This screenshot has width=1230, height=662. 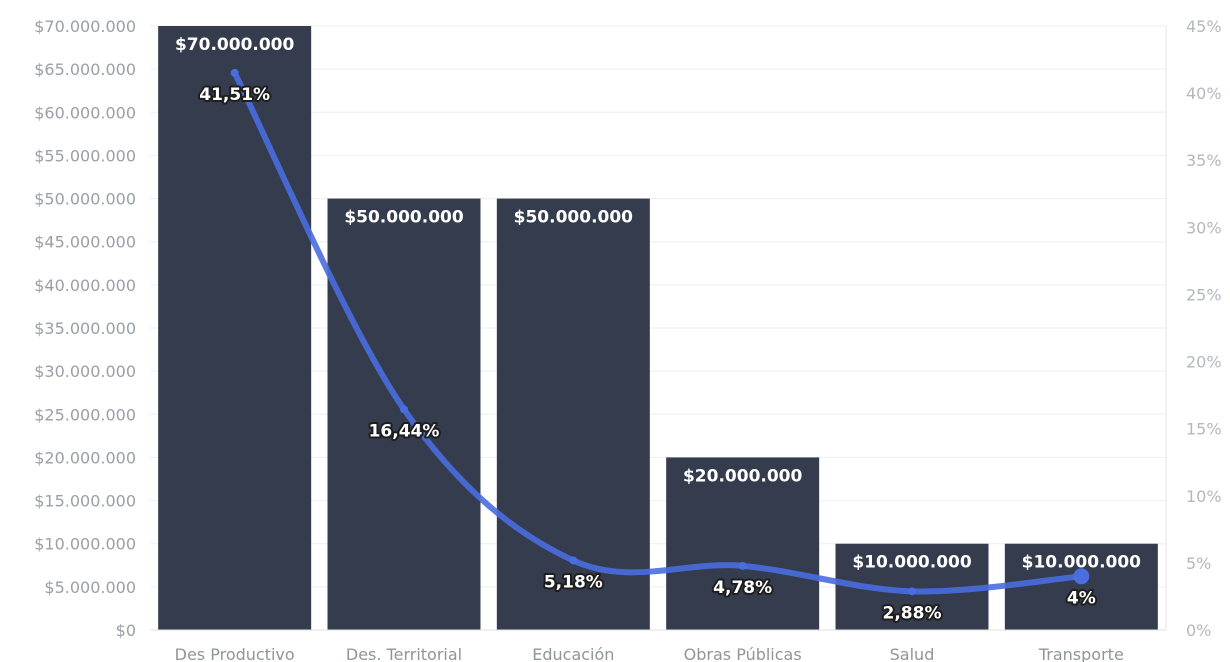 What do you see at coordinates (573, 582) in the screenshot?
I see `percentage-label: 5,18%` at bounding box center [573, 582].